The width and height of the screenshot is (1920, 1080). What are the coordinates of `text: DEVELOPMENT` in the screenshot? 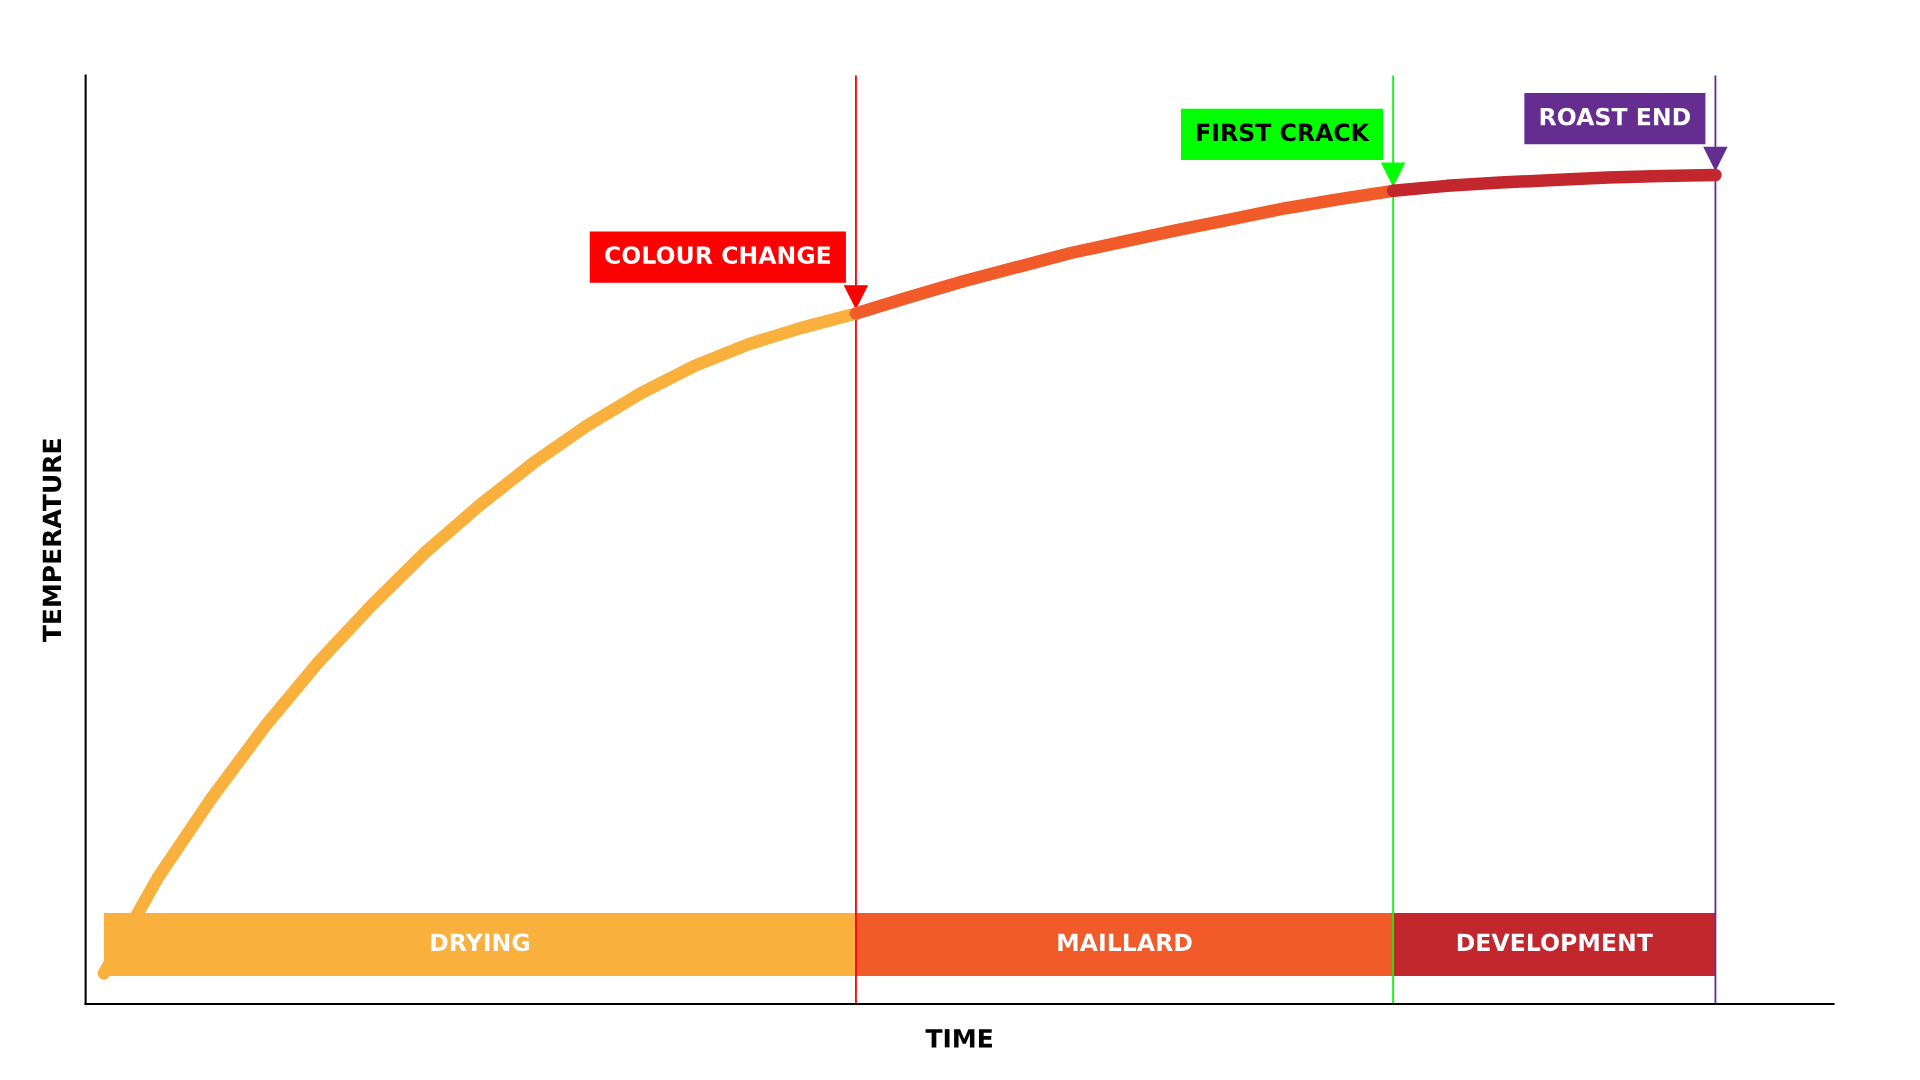 It's located at (1555, 942).